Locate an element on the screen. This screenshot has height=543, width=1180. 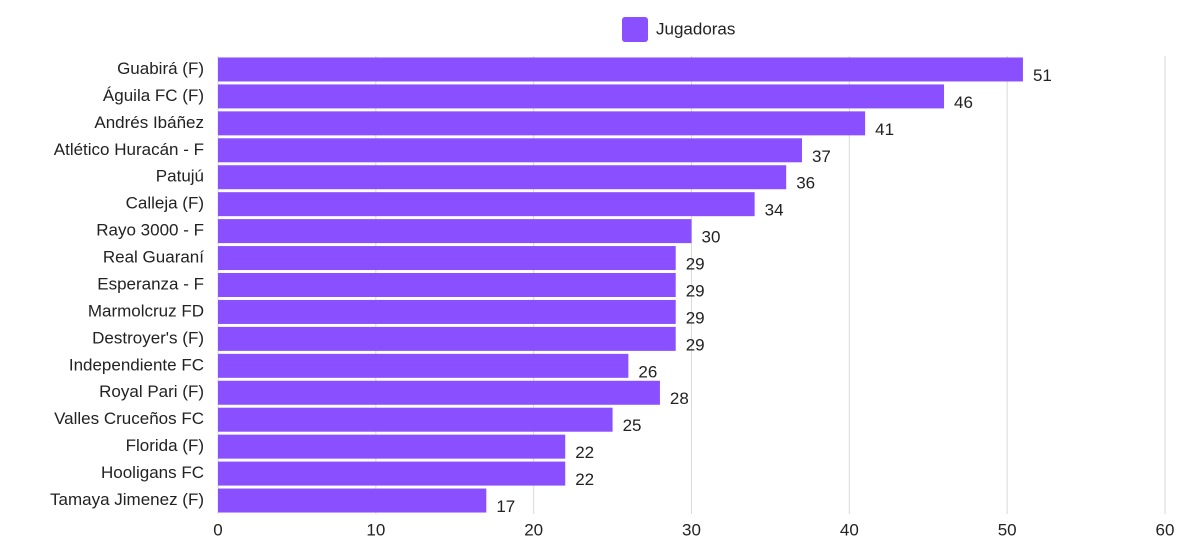
value-label: 37 is located at coordinates (821, 156).